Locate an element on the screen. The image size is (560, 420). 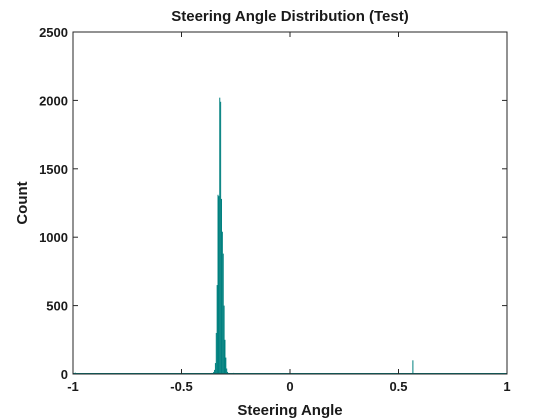
y-tick-label: 2000 is located at coordinates (53, 100).